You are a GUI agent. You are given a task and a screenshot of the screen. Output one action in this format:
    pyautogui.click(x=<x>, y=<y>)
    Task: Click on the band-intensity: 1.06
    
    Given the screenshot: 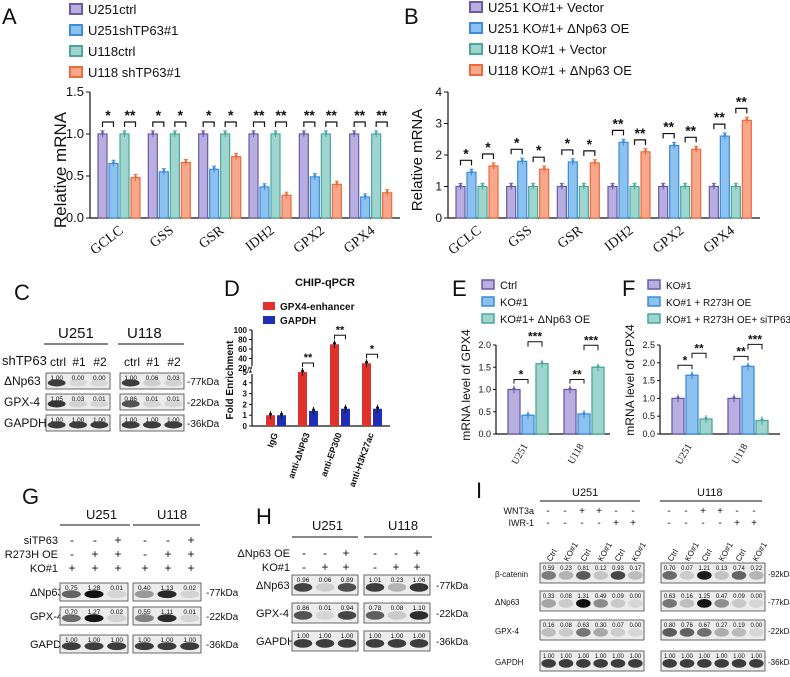 What is the action you would take?
    pyautogui.click(x=419, y=580)
    